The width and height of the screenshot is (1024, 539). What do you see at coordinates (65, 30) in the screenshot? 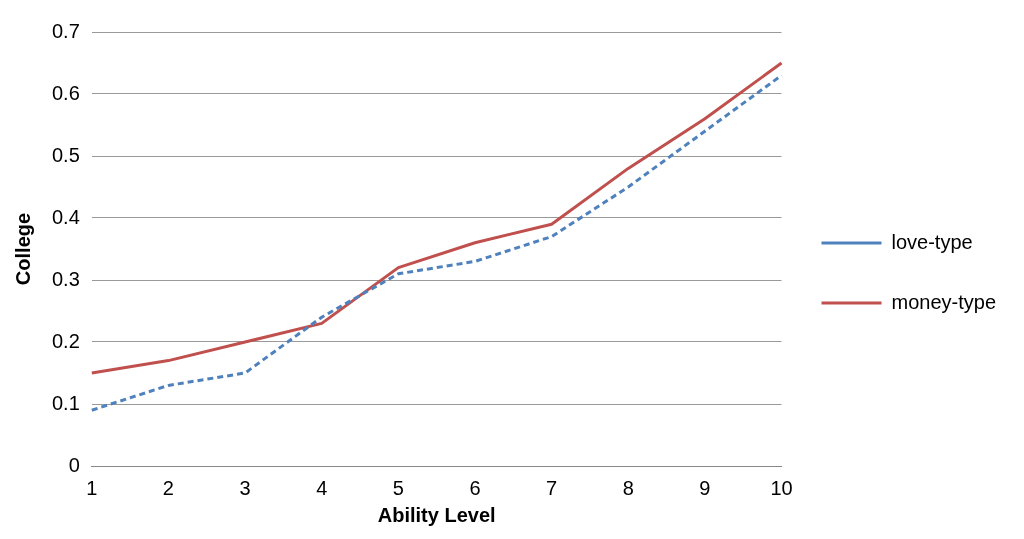
I see `y-tick-label: 0.7` at bounding box center [65, 30].